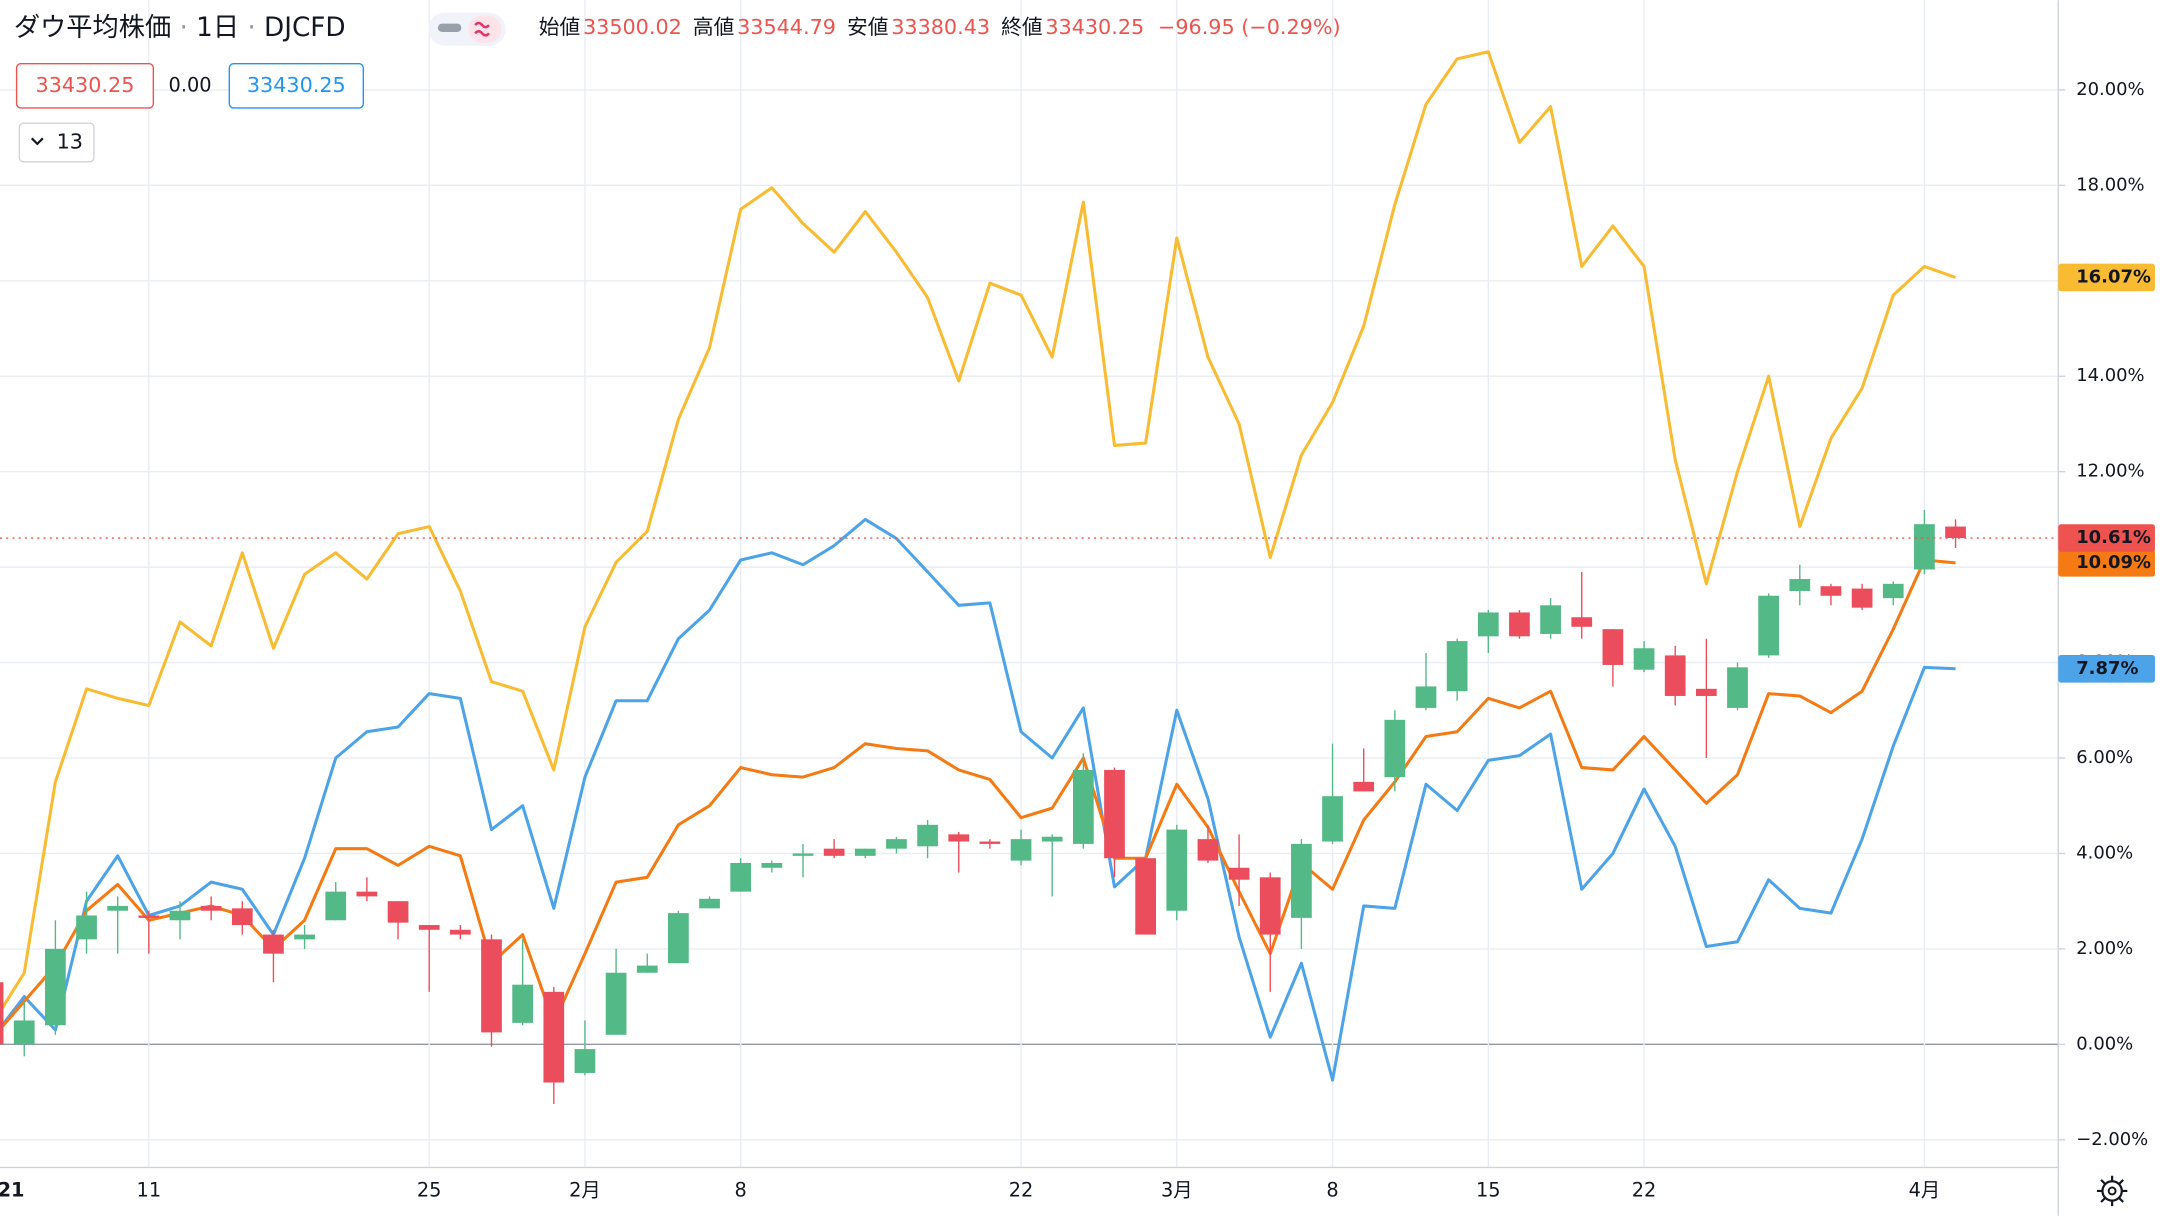 The image size is (2166, 1216). What do you see at coordinates (559, 27) in the screenshot?
I see `ohlc-label: 始値` at bounding box center [559, 27].